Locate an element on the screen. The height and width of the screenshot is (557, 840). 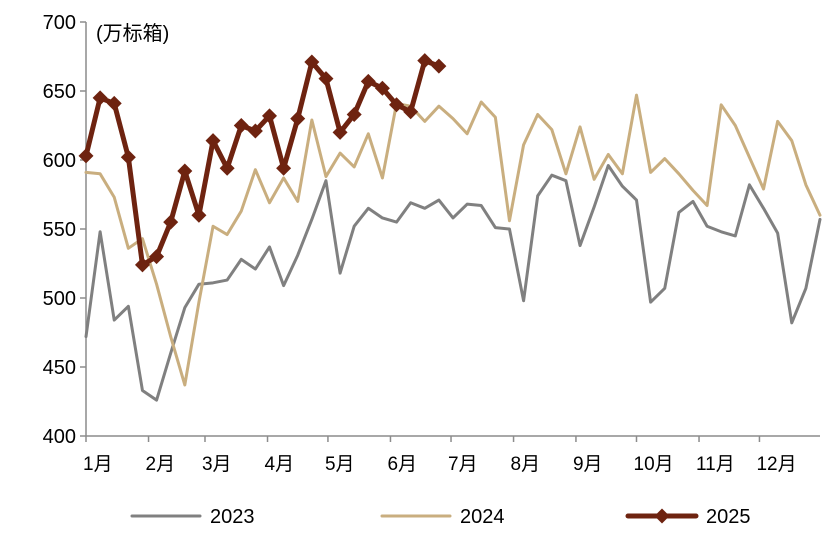
y-tick-label: 450 is located at coordinates (59, 368).